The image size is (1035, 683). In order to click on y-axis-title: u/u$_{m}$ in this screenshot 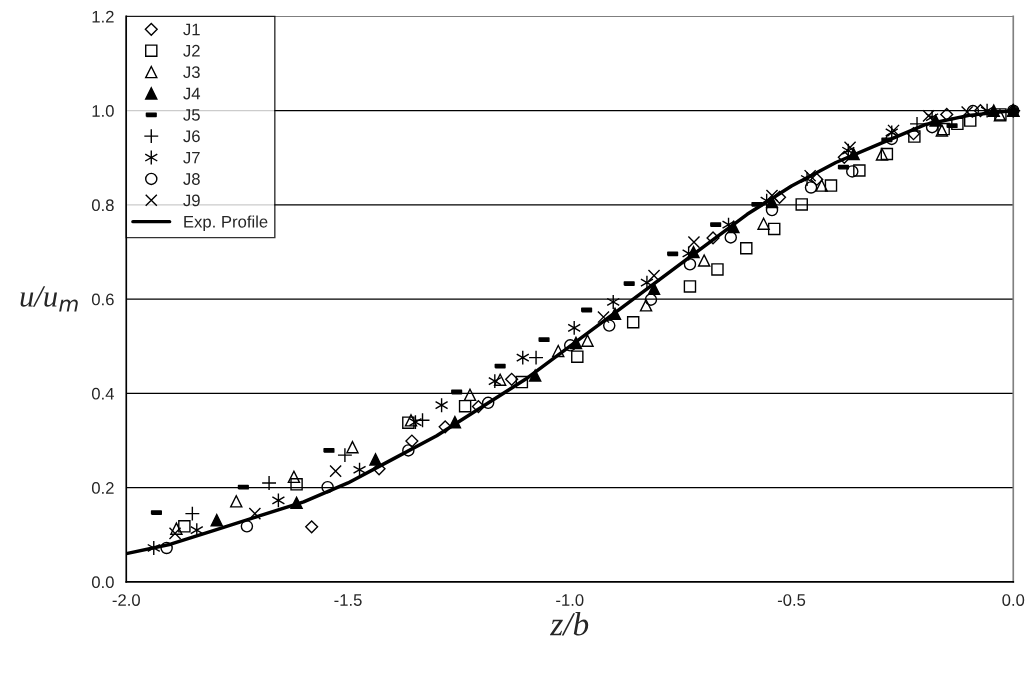, I will do `click(49, 299)`.